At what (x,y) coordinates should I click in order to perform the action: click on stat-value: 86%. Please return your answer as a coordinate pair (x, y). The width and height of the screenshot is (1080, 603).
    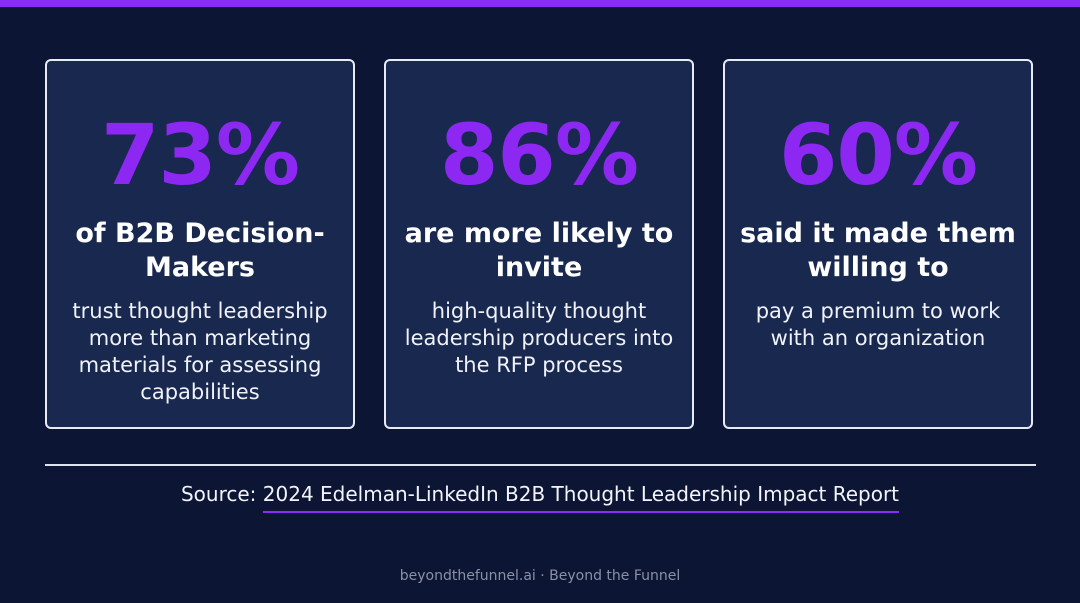
    Looking at the image, I should click on (539, 155).